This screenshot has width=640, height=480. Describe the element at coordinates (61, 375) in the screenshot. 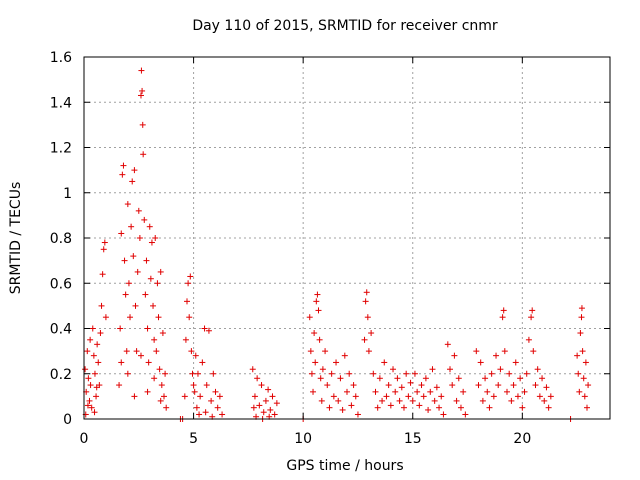

I see `y-tick-label: 0.2` at that location.